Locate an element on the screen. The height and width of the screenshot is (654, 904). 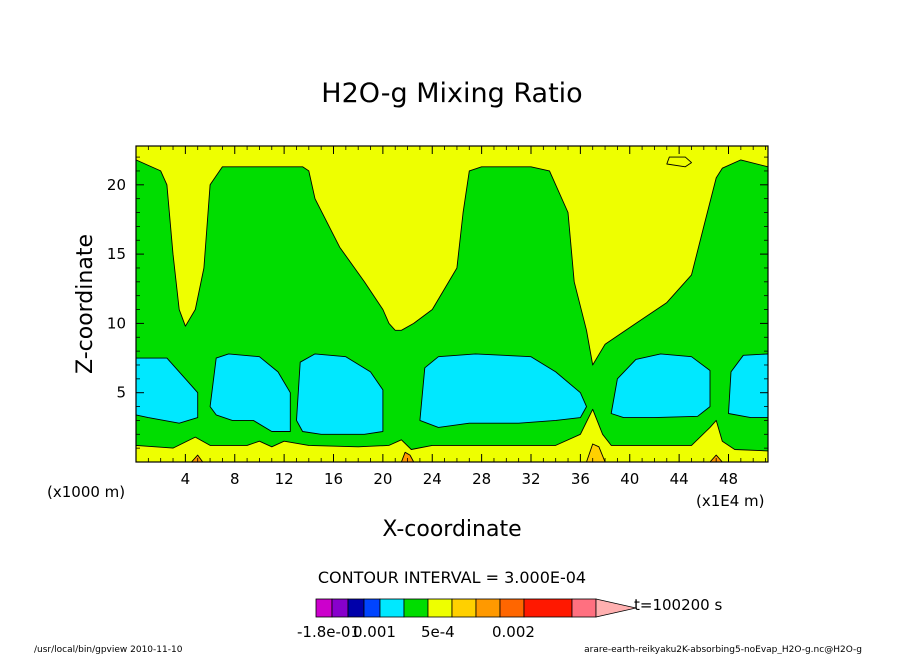
y-unit-note: (x1000 m) is located at coordinates (86, 492).